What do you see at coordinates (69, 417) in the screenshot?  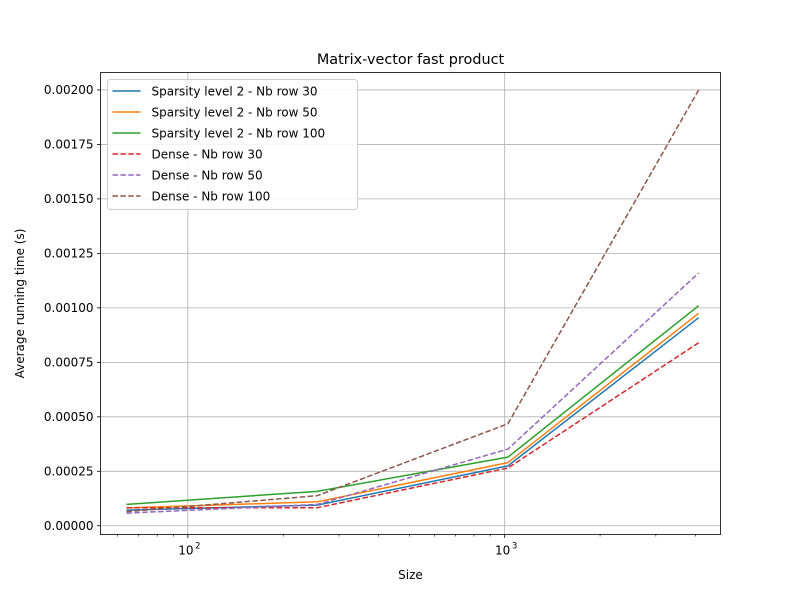 I see `y-tick-label: 0.00050` at bounding box center [69, 417].